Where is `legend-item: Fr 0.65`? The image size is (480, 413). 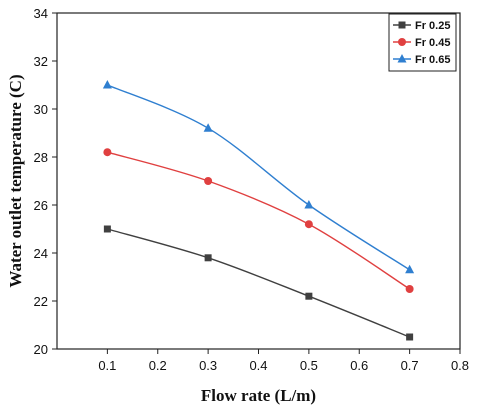
legend-item: Fr 0.65 is located at coordinates (421, 60).